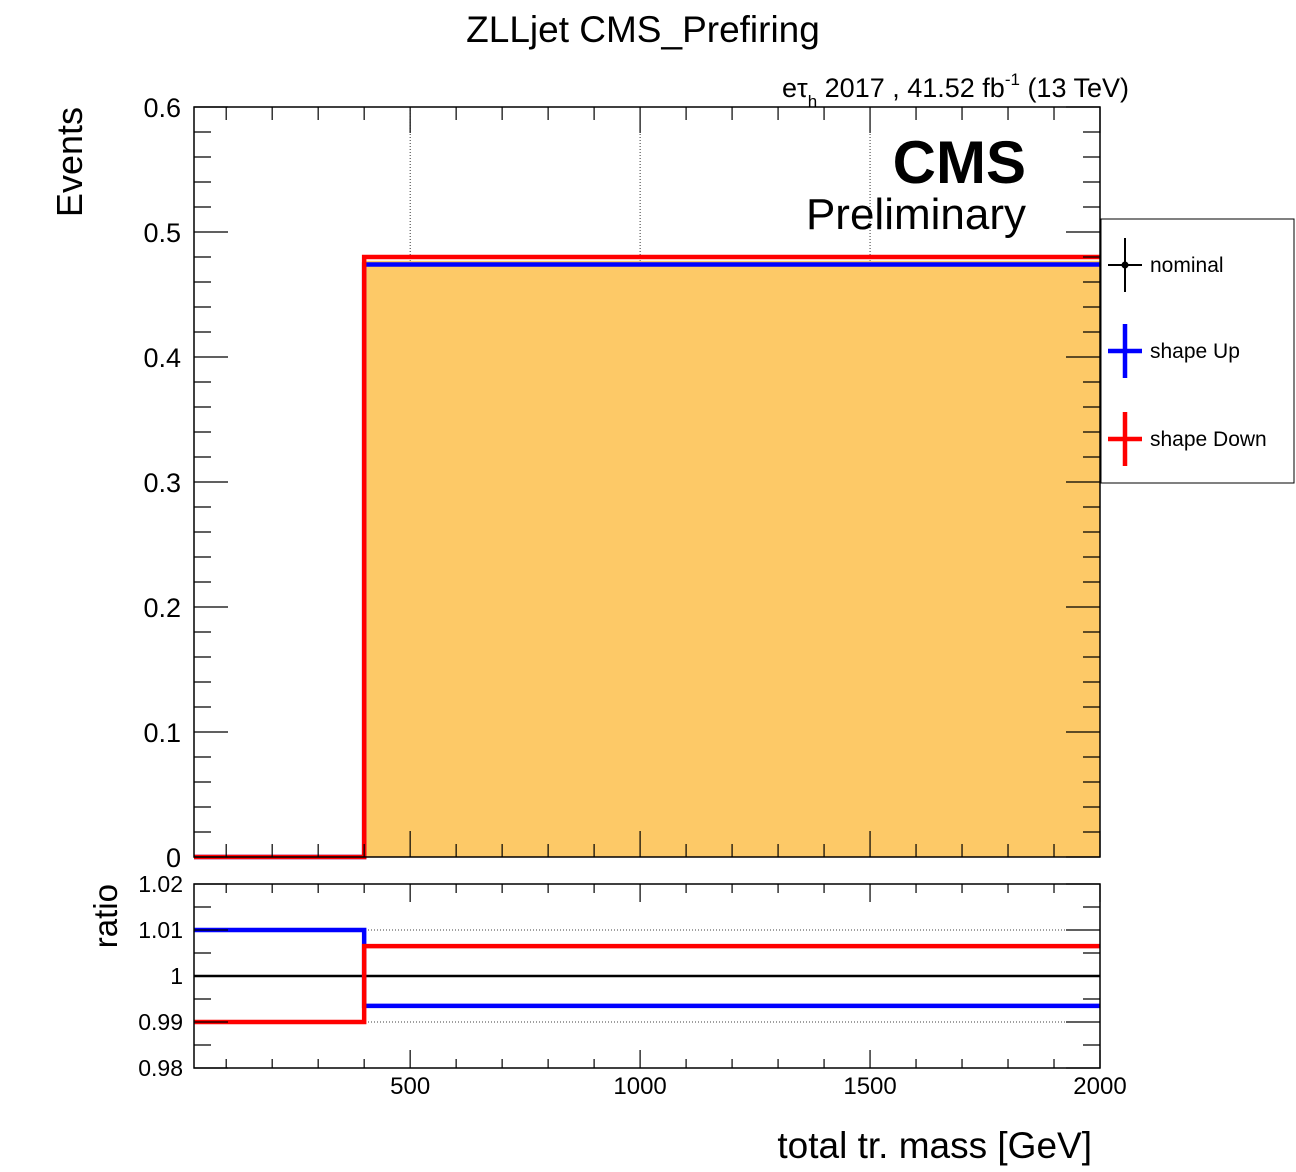 The width and height of the screenshot is (1296, 1172). I want to click on ratio-series, so click(647, 976).